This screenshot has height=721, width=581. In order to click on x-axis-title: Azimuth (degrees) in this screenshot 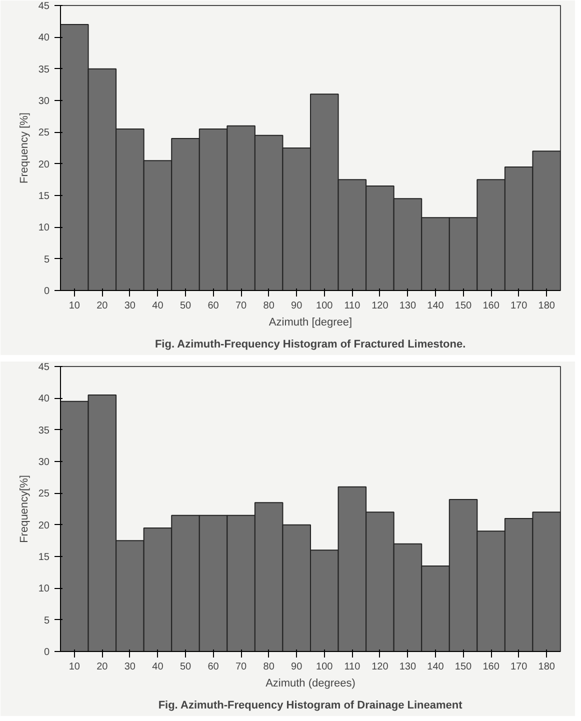, I will do `click(311, 684)`.